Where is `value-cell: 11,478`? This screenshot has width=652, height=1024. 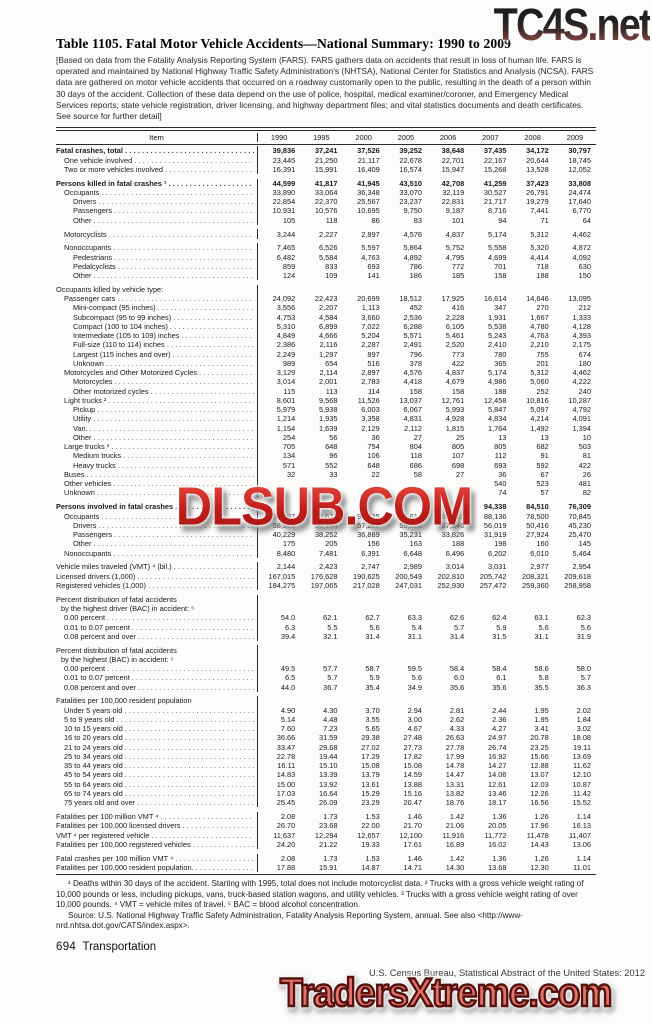 value-cell: 11,478 is located at coordinates (537, 835).